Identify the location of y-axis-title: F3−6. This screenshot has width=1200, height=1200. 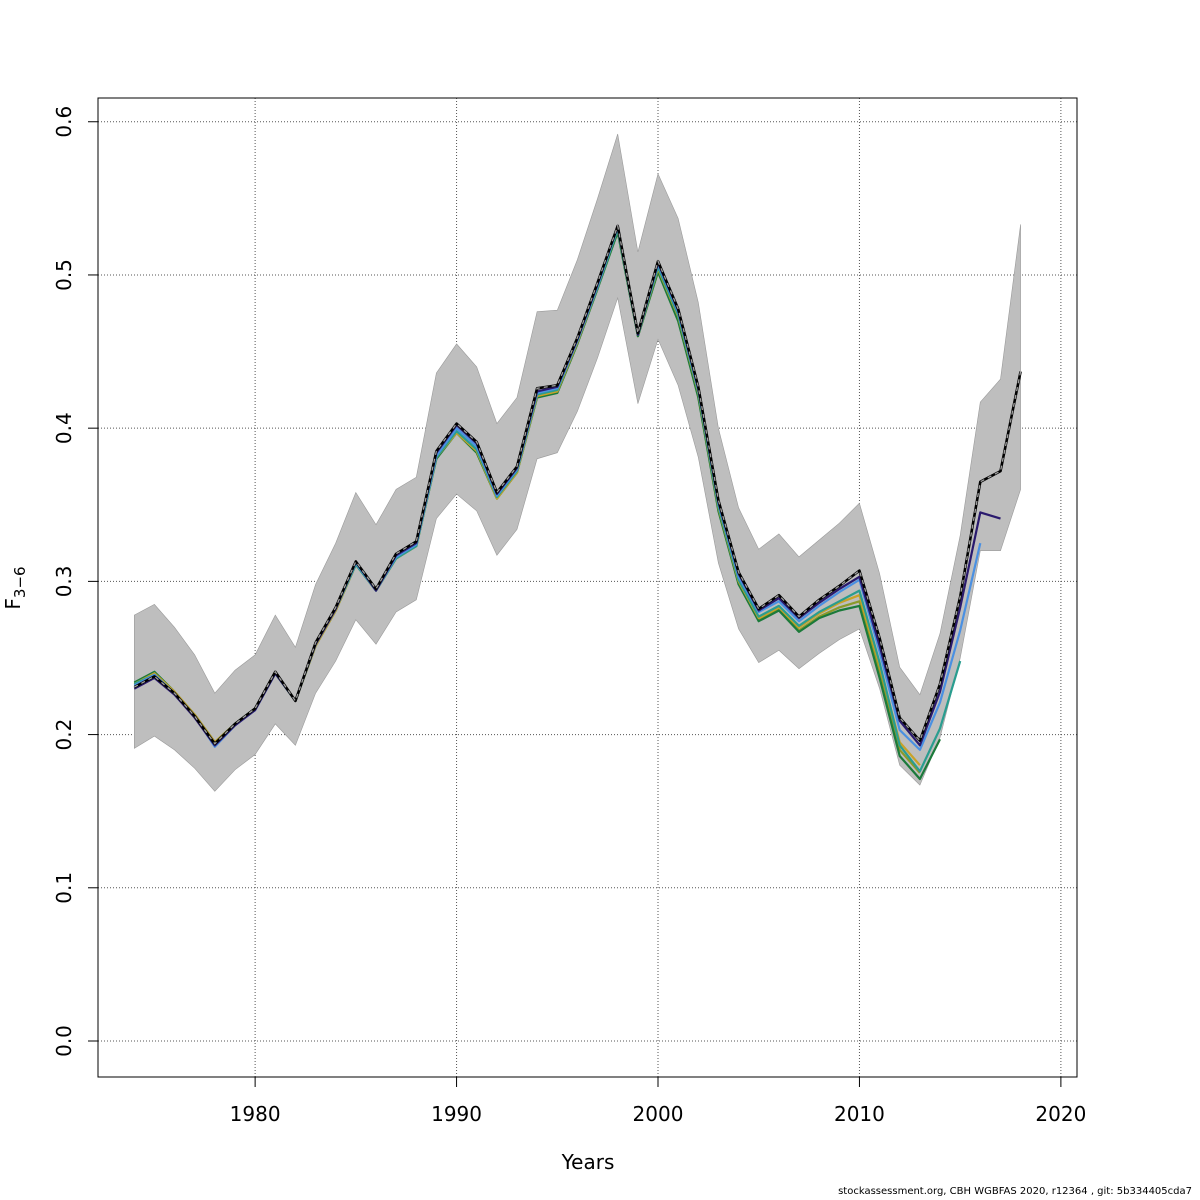
(15, 587).